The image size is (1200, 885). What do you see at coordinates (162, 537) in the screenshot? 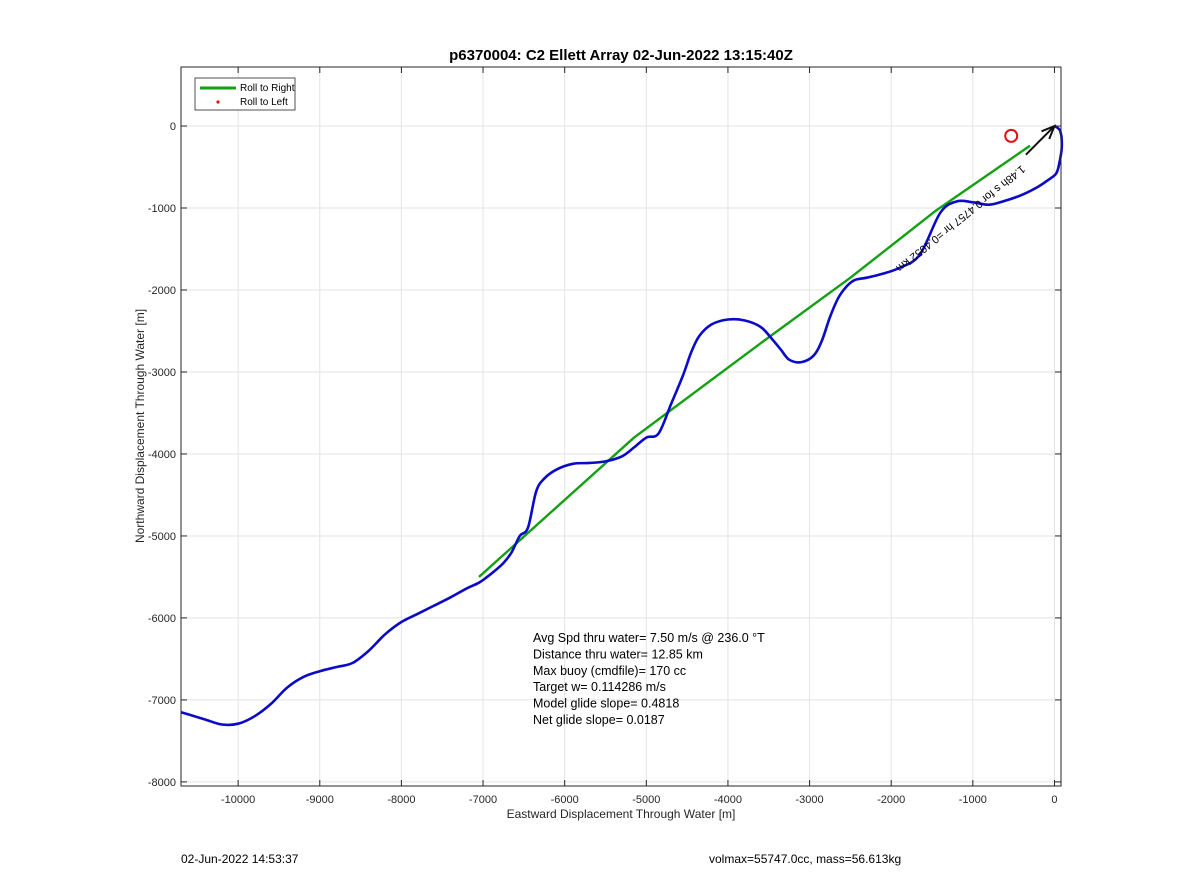
I see `y-tick-label: -5000` at bounding box center [162, 537].